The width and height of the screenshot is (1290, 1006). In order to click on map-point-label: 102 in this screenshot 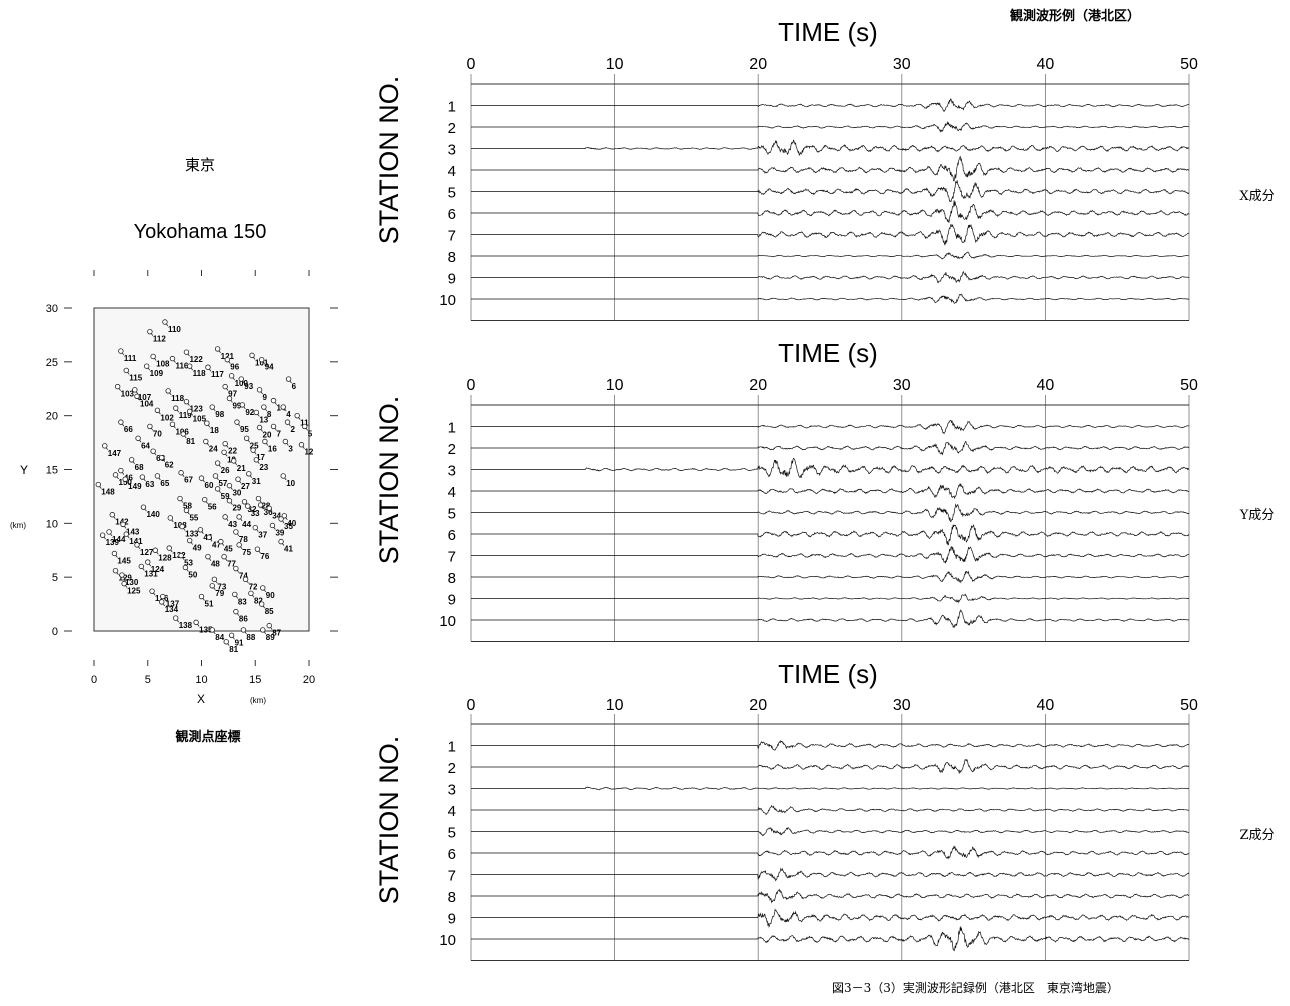, I will do `click(167, 417)`.